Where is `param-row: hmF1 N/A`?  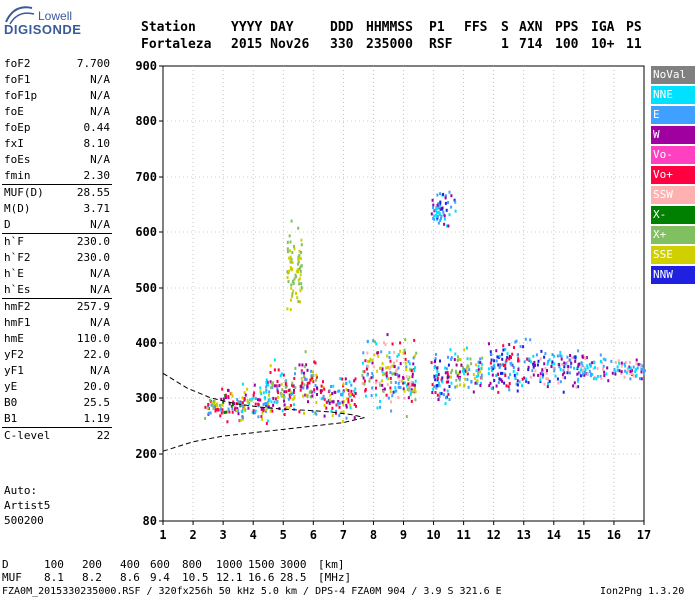
param-row: hmF1 N/A is located at coordinates (57, 323).